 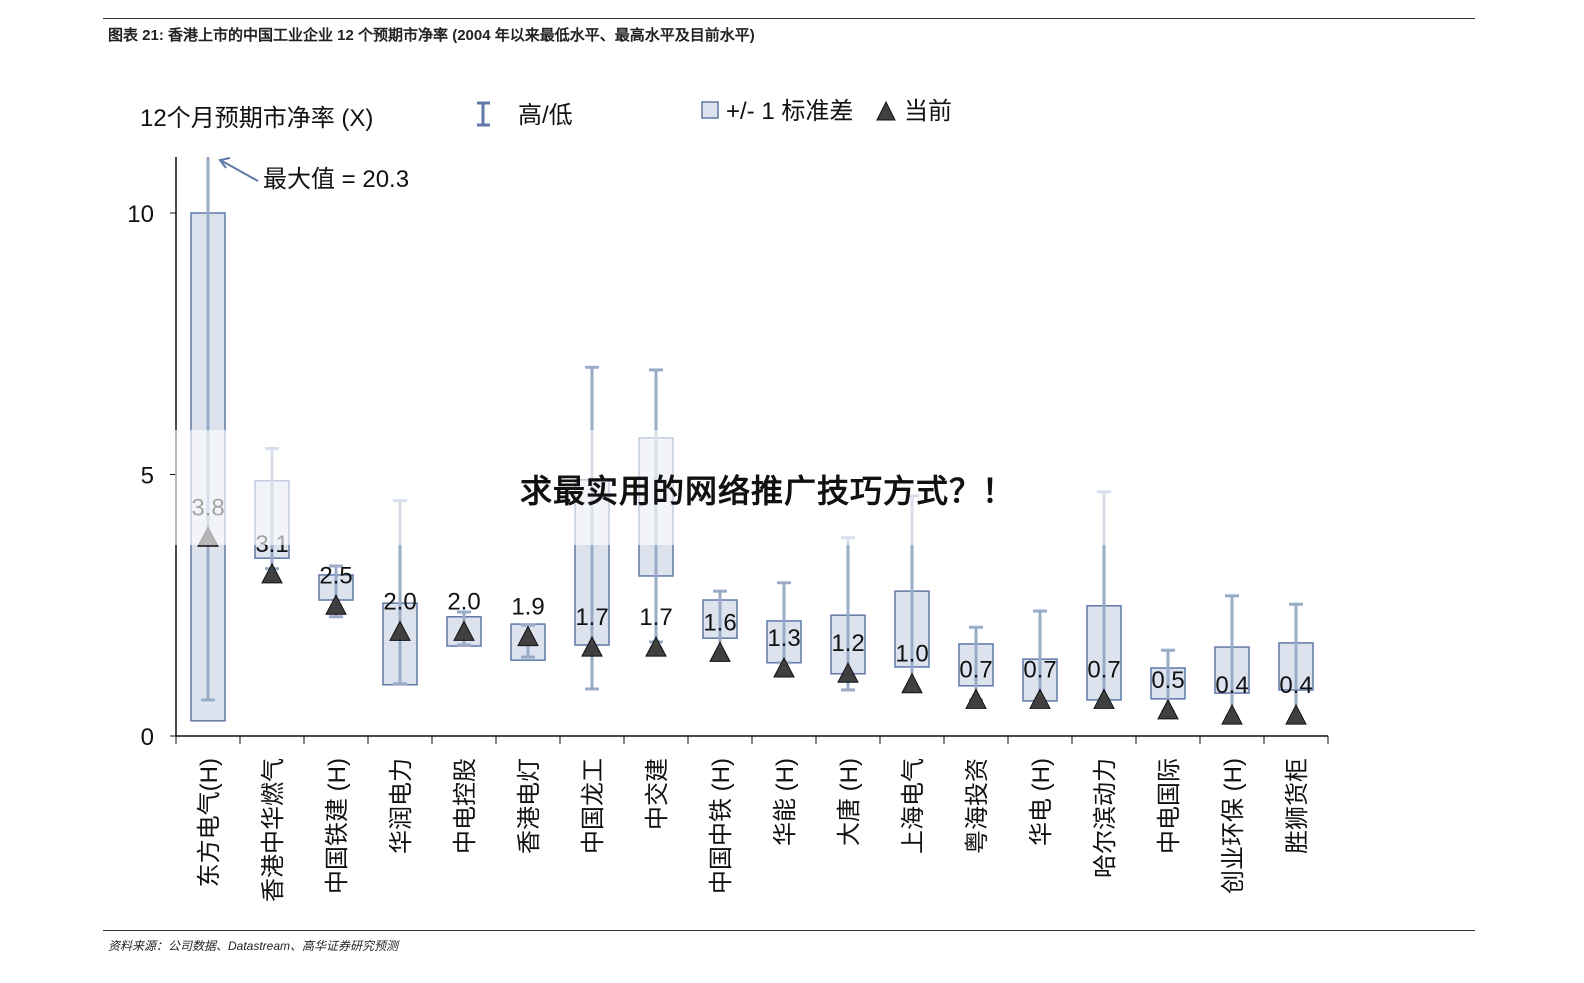 What do you see at coordinates (1297, 806) in the screenshot?
I see `x-category-label: 胜狮货柜` at bounding box center [1297, 806].